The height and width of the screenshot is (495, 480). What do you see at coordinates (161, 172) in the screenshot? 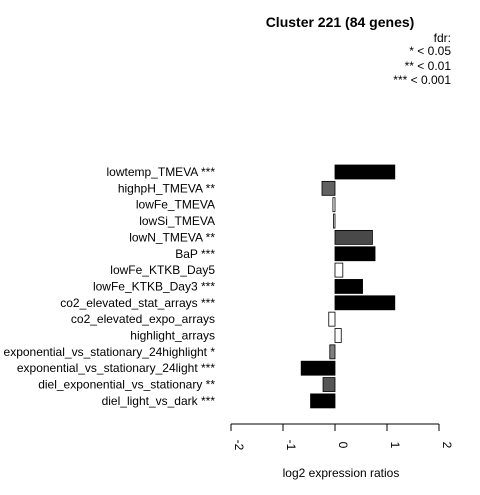
I see `category-label: lowtemp_TMEVA ***` at bounding box center [161, 172].